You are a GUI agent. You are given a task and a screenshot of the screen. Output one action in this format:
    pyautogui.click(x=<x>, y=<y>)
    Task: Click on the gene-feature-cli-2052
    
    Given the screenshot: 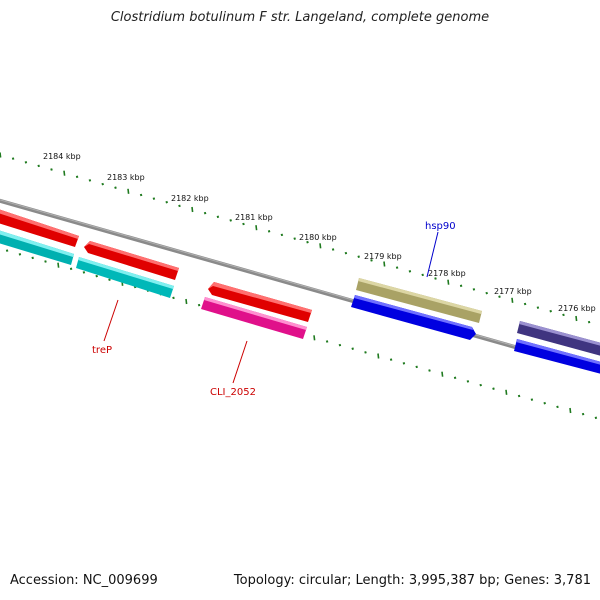 What is the action you would take?
    pyautogui.click(x=254, y=318)
    